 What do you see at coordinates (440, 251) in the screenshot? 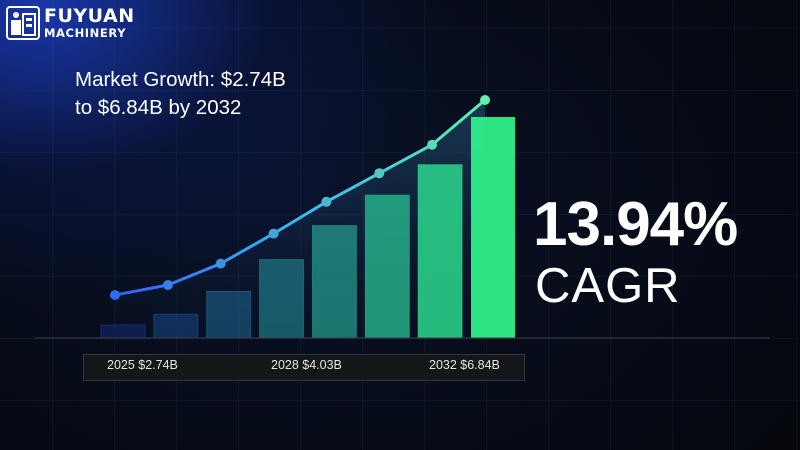
I see `bar-2031` at bounding box center [440, 251].